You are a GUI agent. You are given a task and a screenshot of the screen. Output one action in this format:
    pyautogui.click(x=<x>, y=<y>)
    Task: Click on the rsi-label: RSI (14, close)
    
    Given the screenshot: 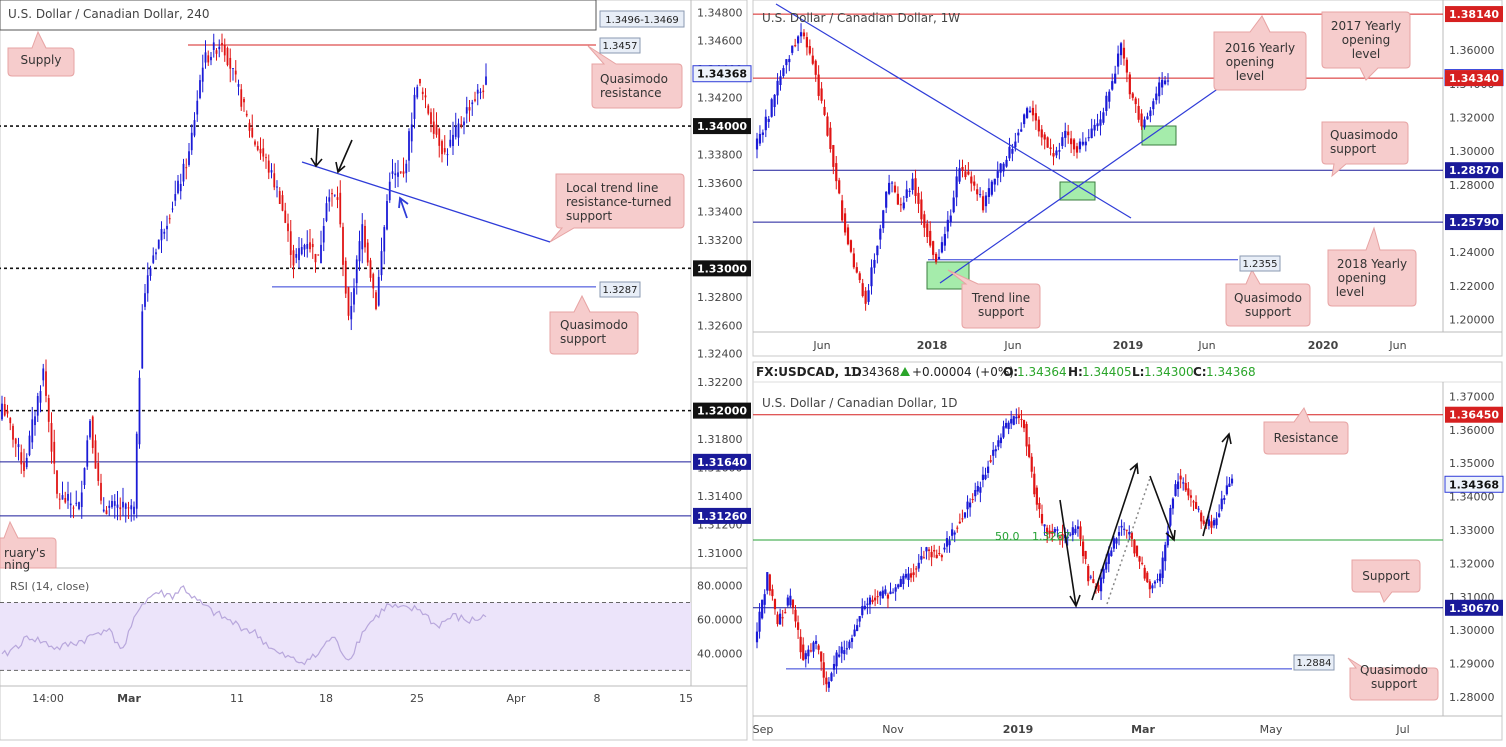 What is the action you would take?
    pyautogui.click(x=49, y=586)
    